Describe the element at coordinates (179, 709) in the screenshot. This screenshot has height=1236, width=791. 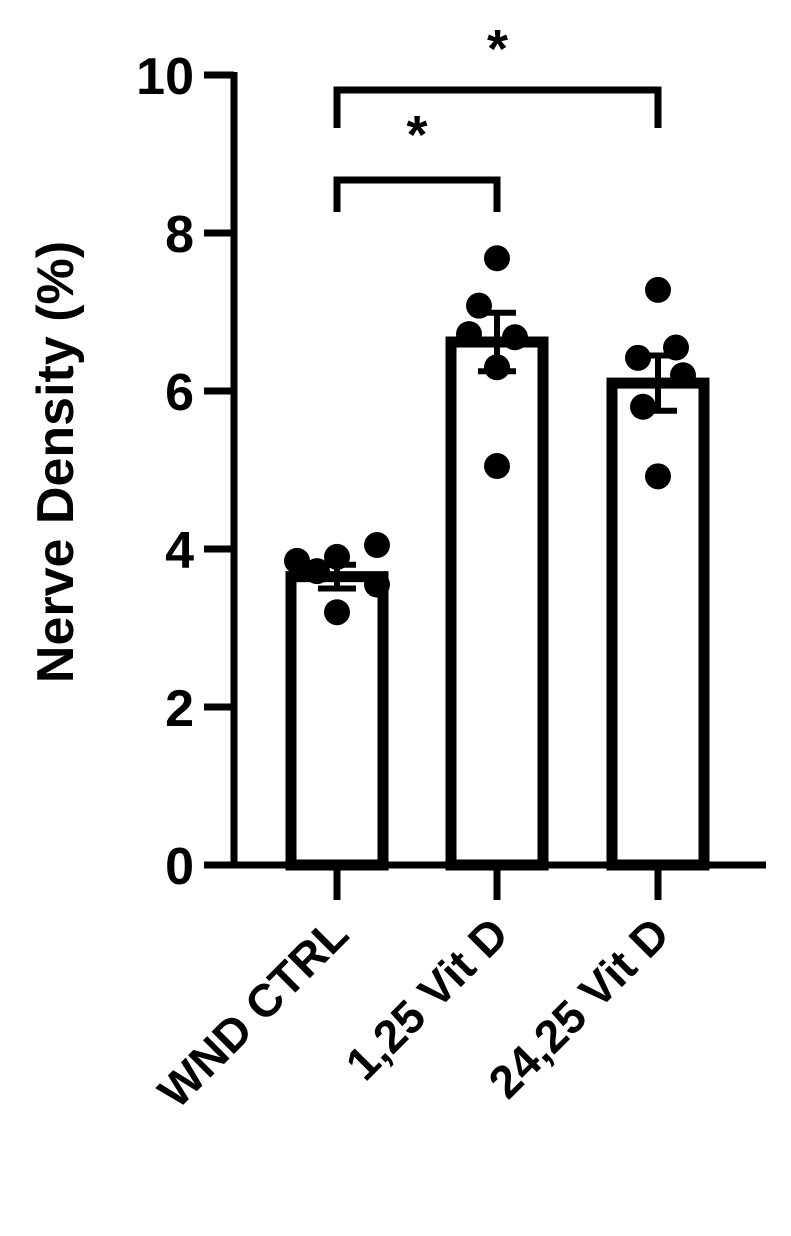
I see `y-tick-label: 2` at that location.